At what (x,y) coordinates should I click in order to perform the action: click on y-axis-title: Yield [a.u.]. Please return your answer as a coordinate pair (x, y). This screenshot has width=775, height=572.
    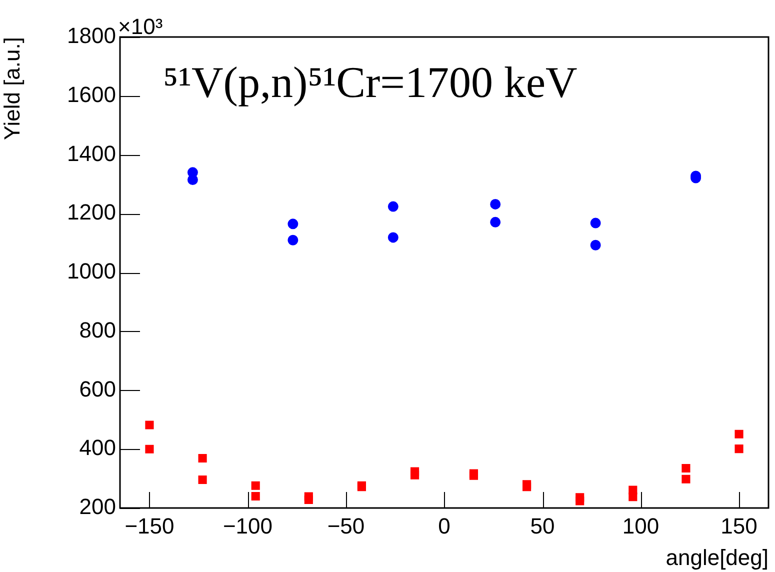
    Looking at the image, I should click on (12, 88).